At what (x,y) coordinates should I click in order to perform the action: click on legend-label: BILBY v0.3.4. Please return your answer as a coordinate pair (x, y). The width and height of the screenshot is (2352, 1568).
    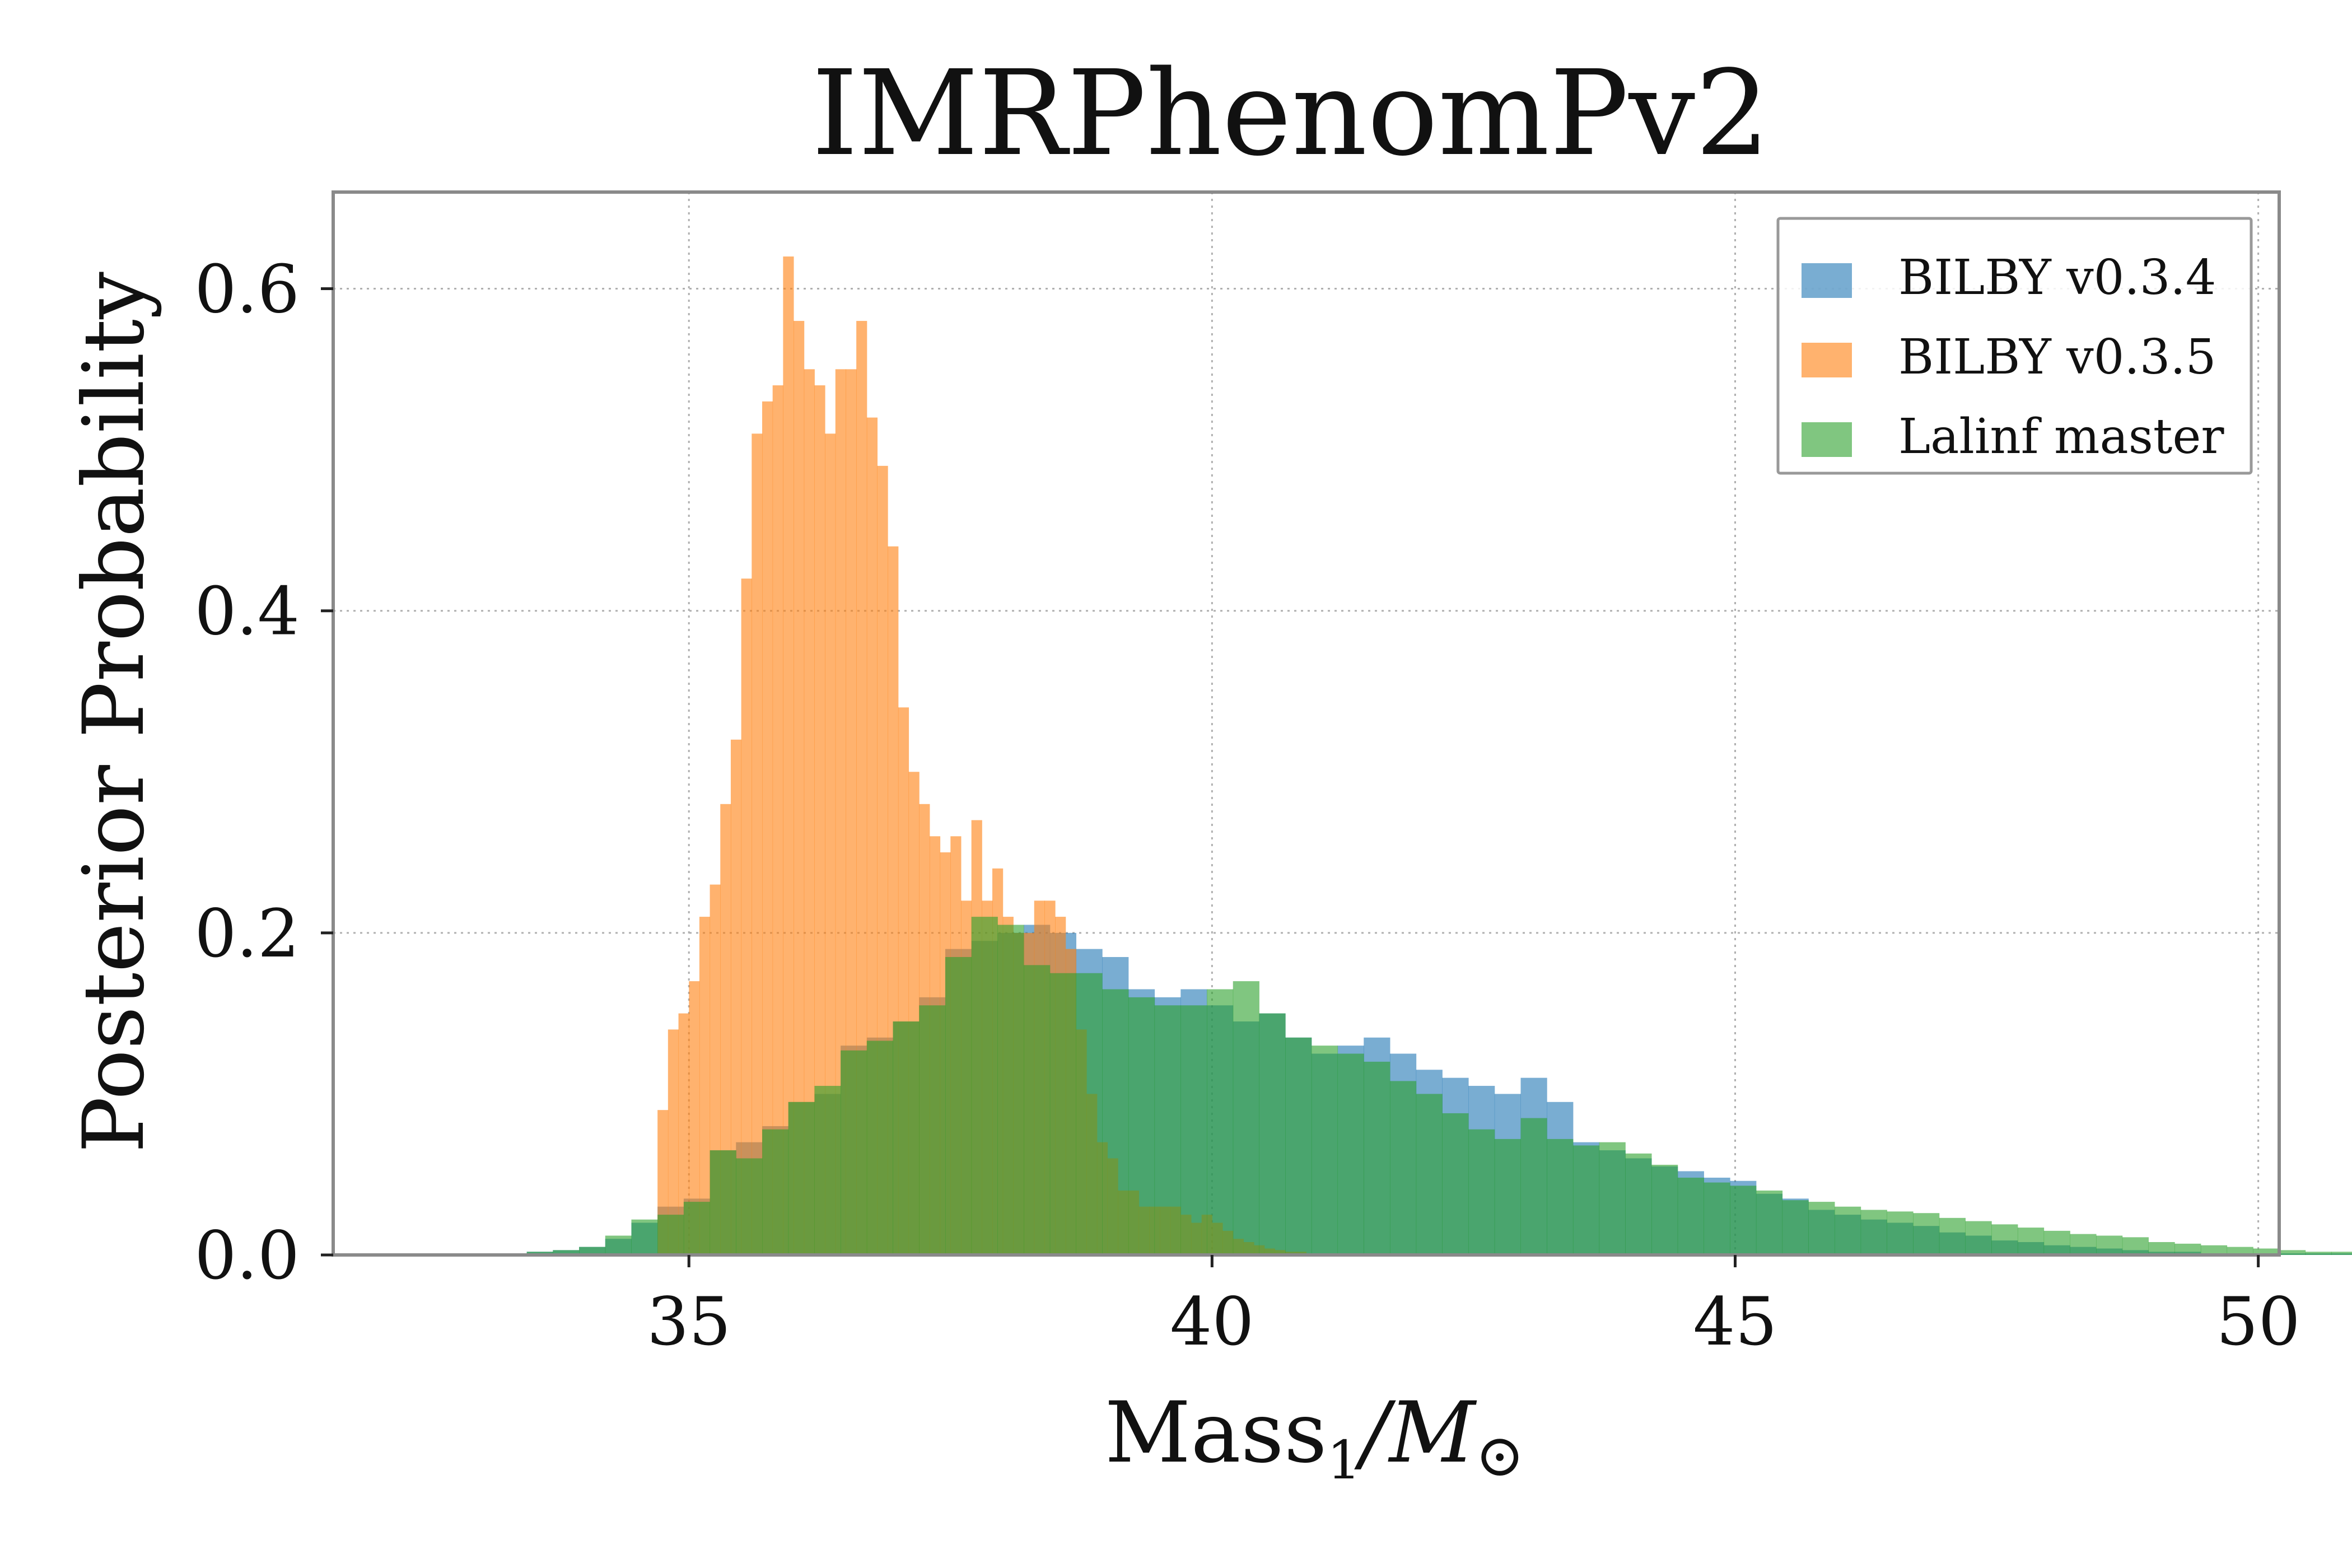
    Looking at the image, I should click on (2057, 278).